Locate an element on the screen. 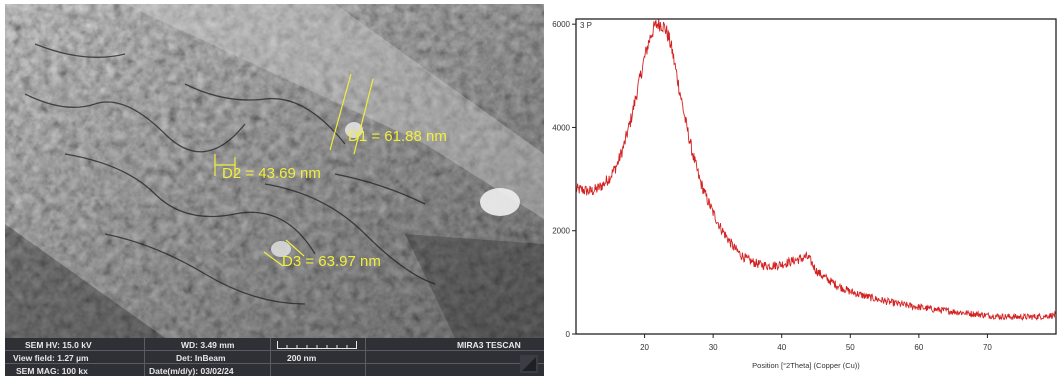  measurement-d2: D2 = 43.69 nm is located at coordinates (267, 168).